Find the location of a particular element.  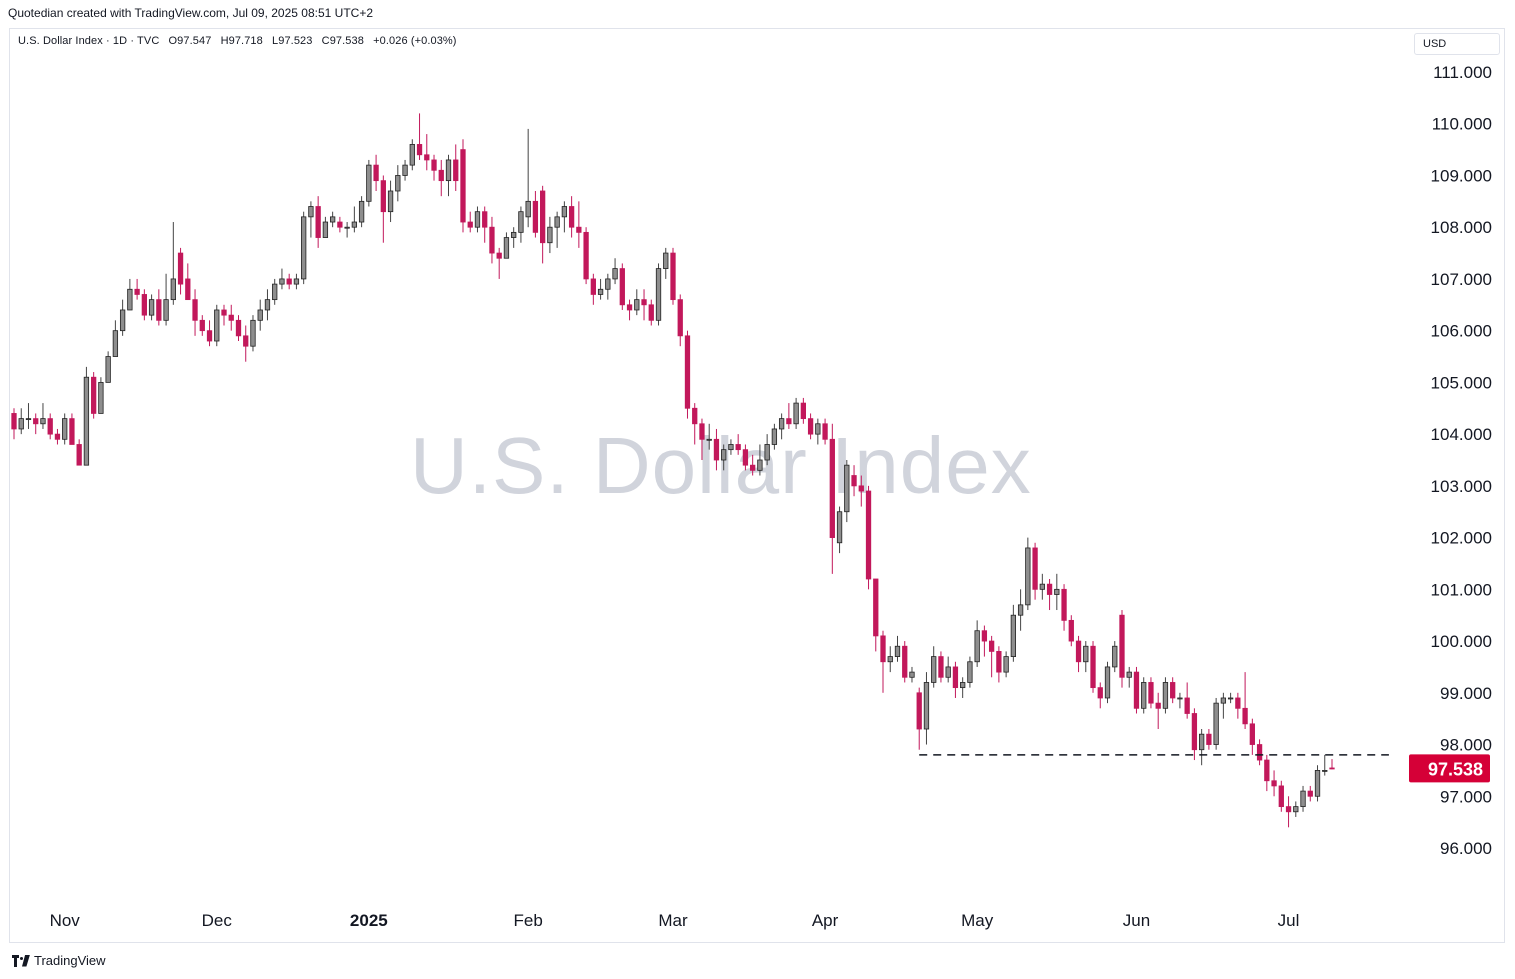

symbol-name: U.S. Dollar Index · 1D · TVC is located at coordinates (89, 41).